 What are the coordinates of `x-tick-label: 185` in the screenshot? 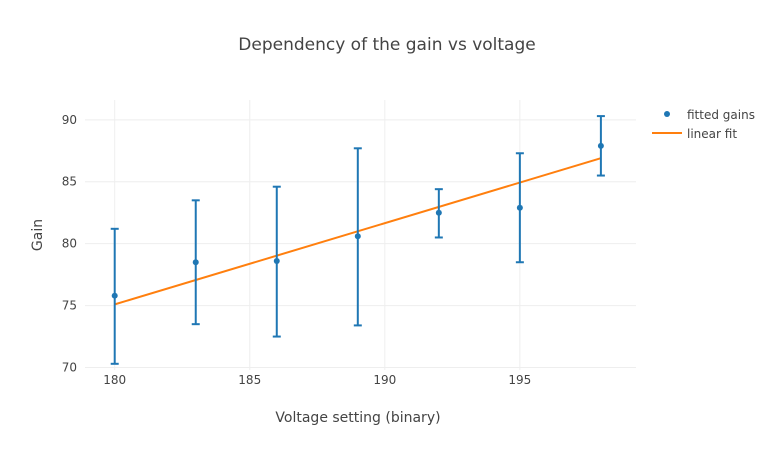 It's located at (249, 380).